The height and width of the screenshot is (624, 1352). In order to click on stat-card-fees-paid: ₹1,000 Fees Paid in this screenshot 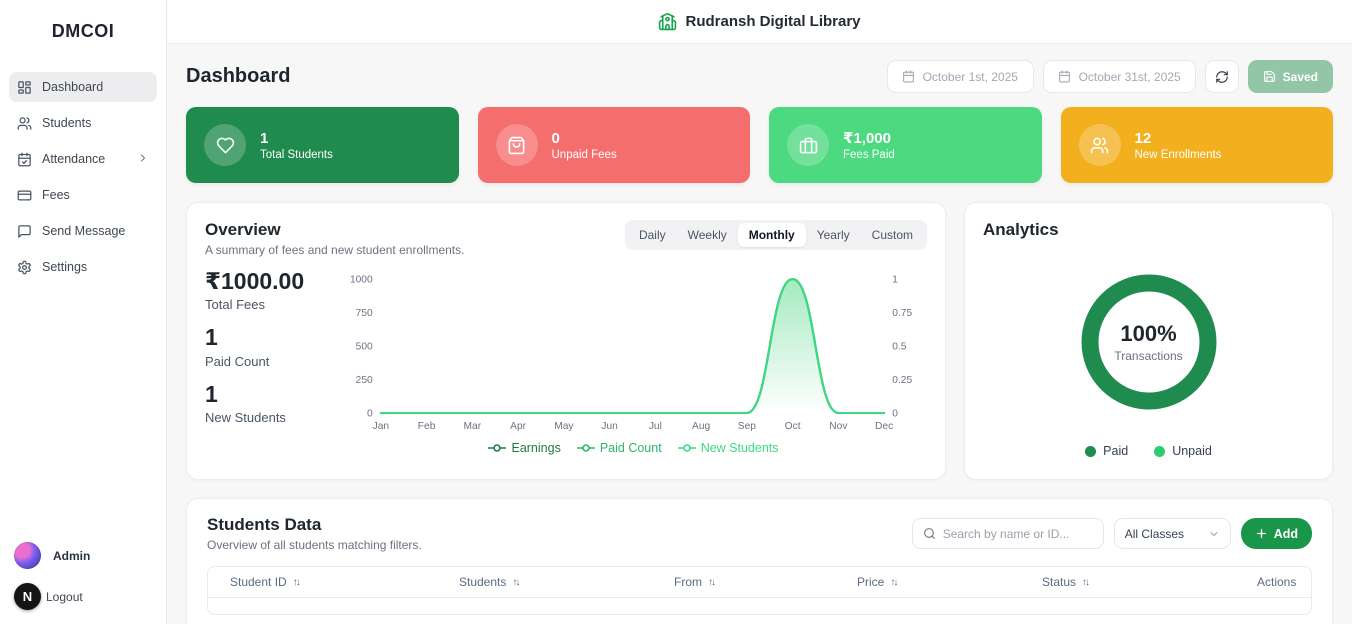, I will do `click(905, 145)`.